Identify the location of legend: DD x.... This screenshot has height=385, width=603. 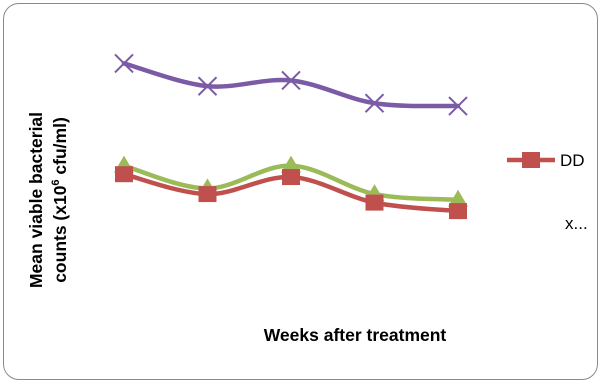
(547, 192).